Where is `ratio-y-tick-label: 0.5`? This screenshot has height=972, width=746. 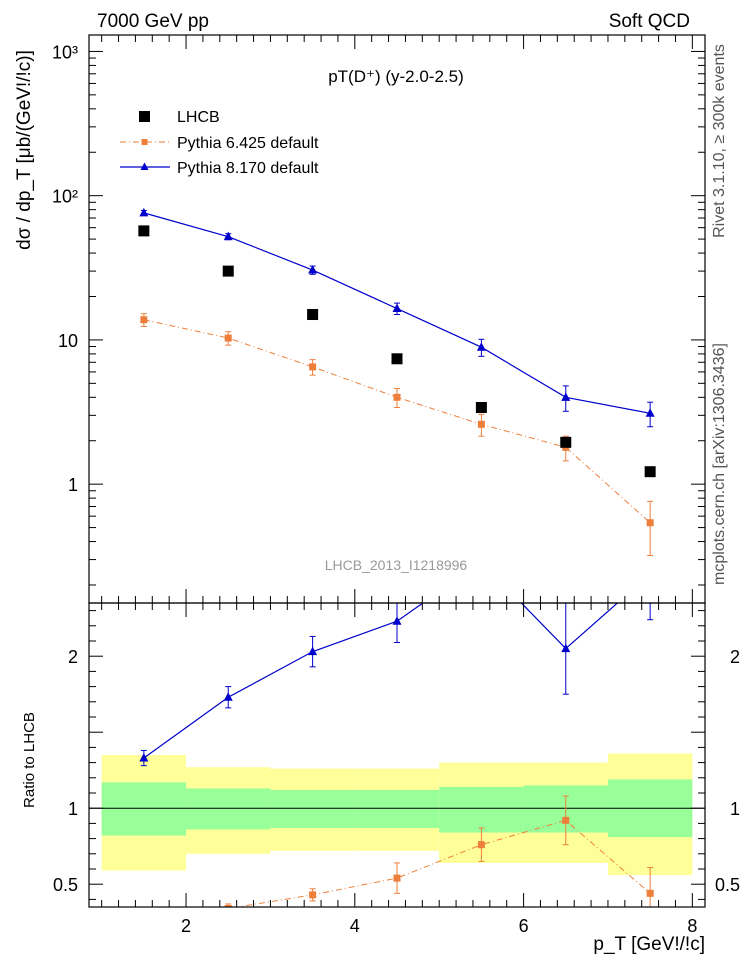
ratio-y-tick-label: 0.5 is located at coordinates (65, 885).